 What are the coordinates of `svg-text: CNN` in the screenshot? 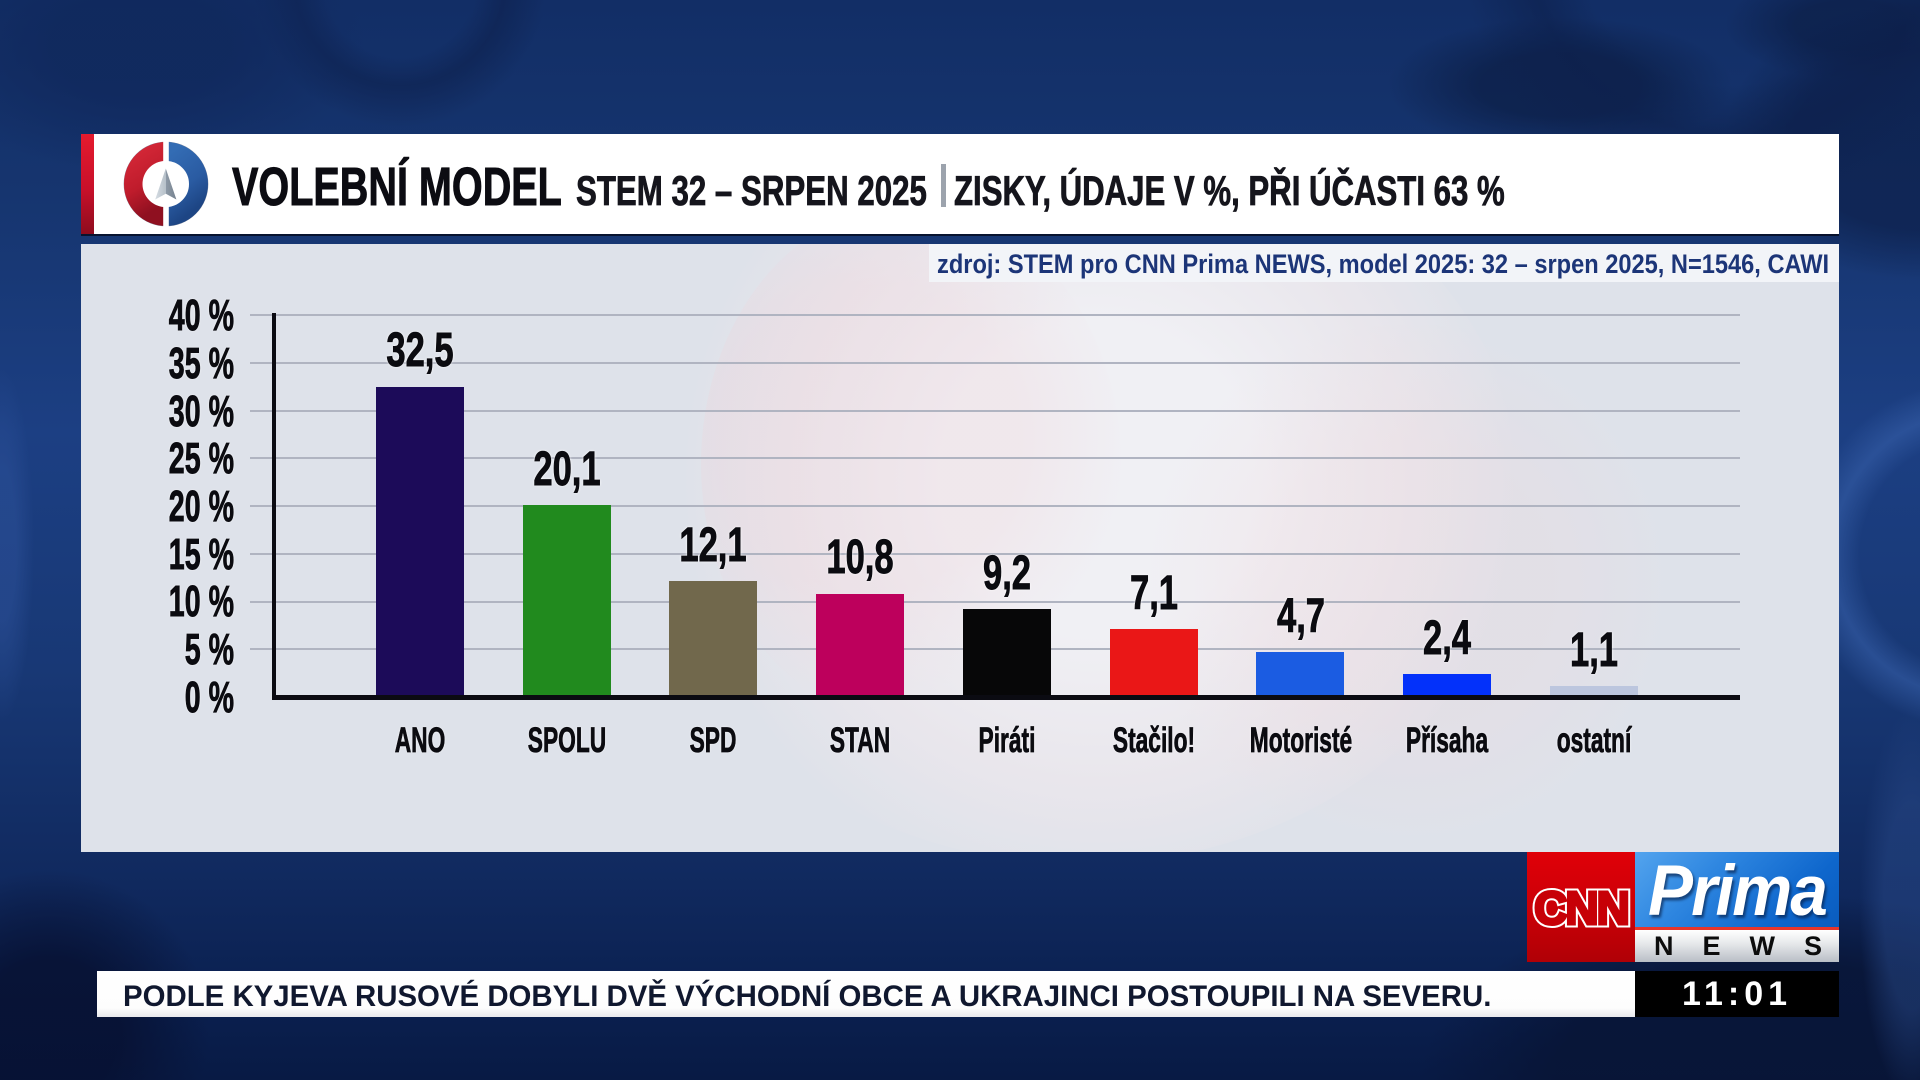 It's located at (1581, 908).